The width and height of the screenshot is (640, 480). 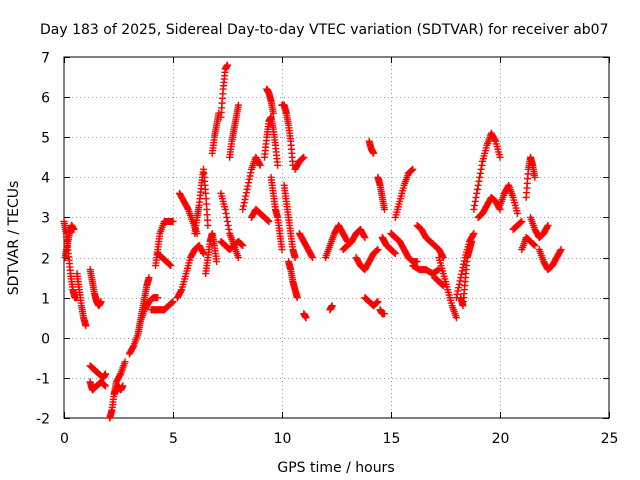 I want to click on y-tick-label: 0, so click(x=45, y=340).